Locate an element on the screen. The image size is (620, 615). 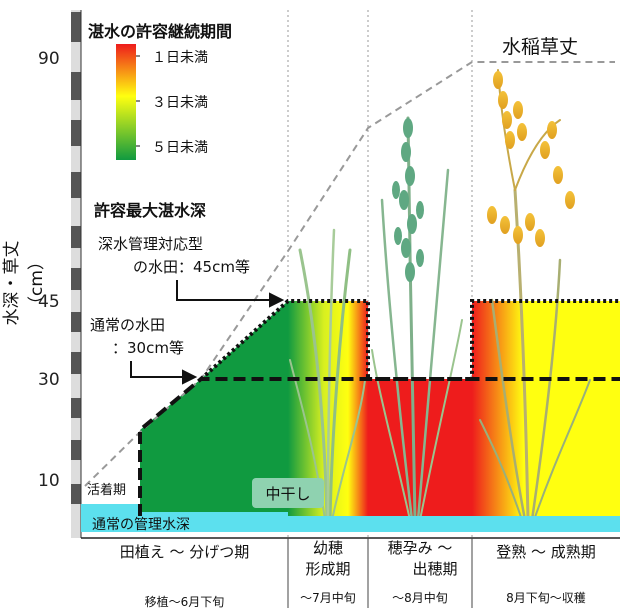
rice-plant-ripe is located at coordinates (535, 295).